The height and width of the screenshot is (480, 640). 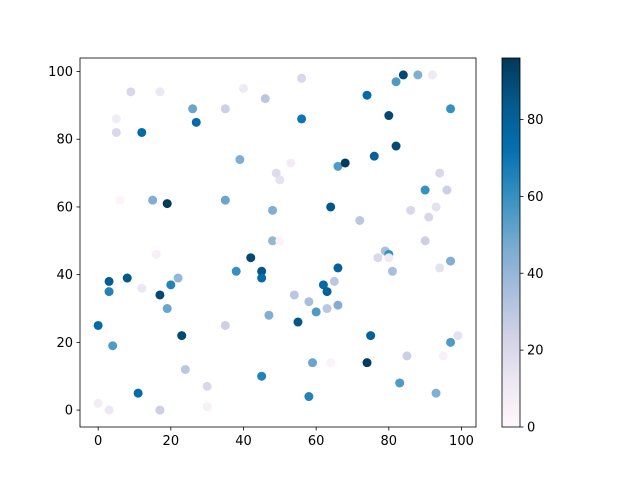 What do you see at coordinates (535, 120) in the screenshot?
I see `colorbar-tick-label: 80` at bounding box center [535, 120].